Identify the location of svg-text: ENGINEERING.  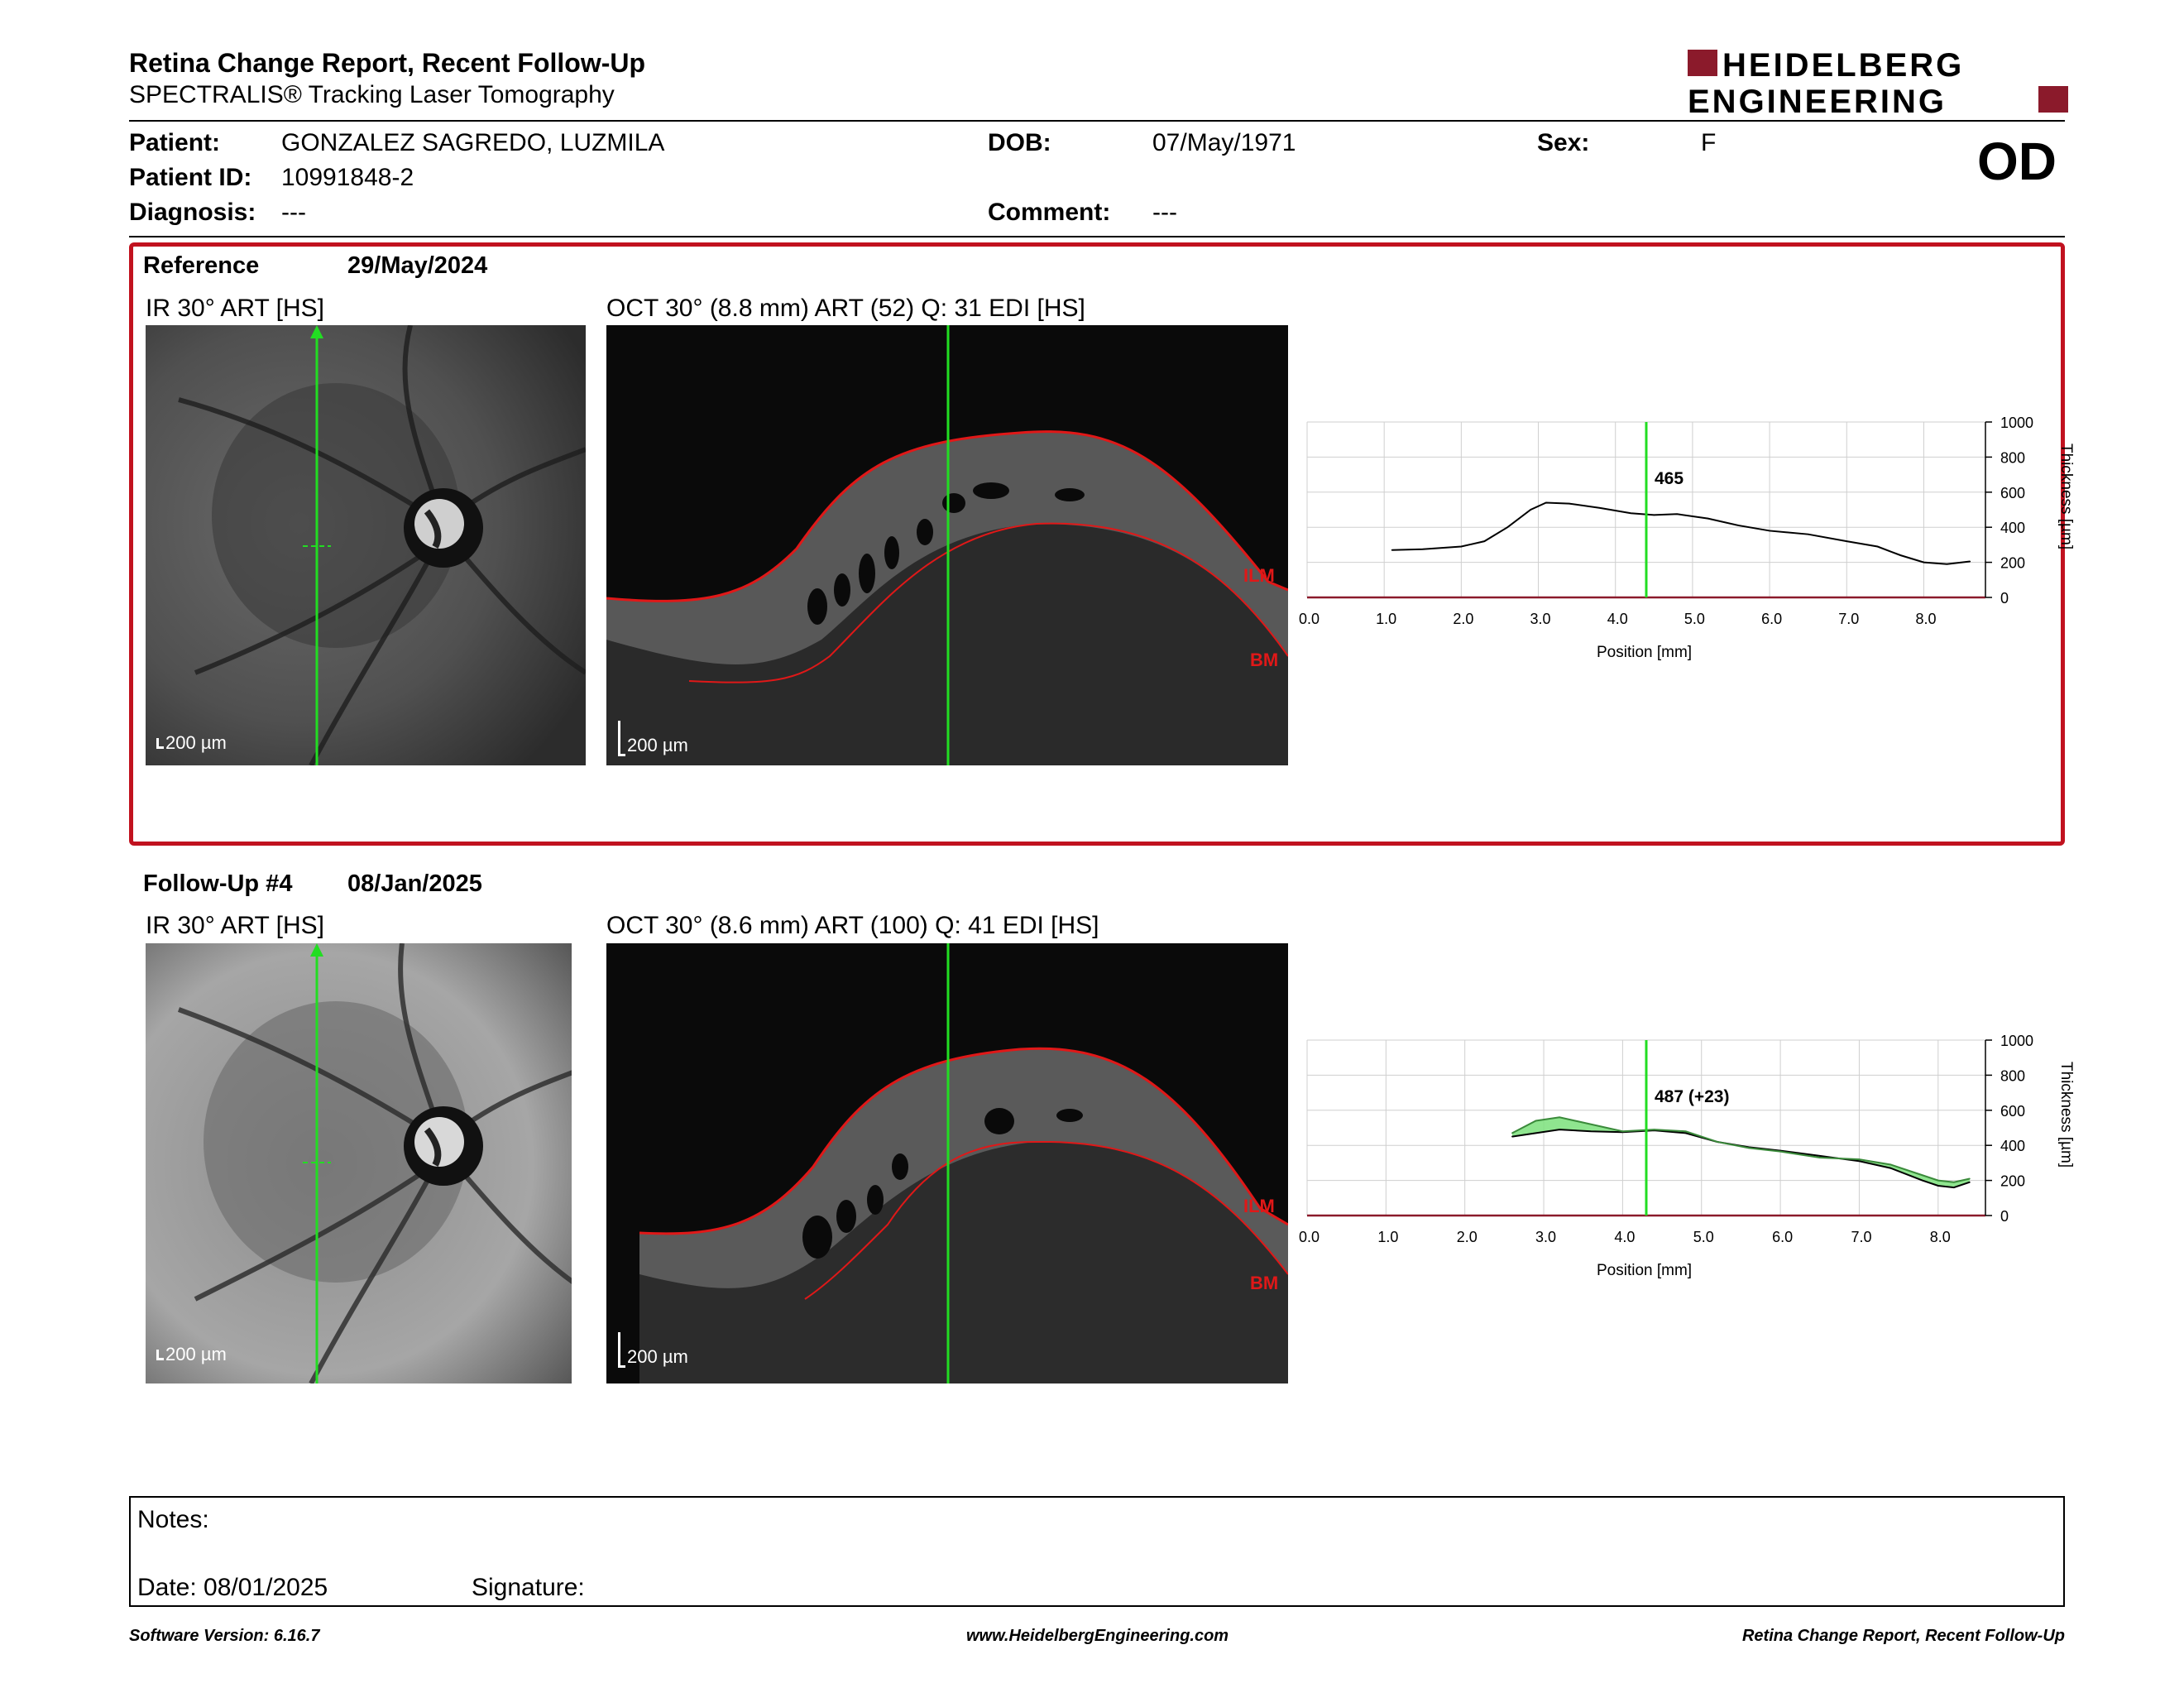
(1817, 100).